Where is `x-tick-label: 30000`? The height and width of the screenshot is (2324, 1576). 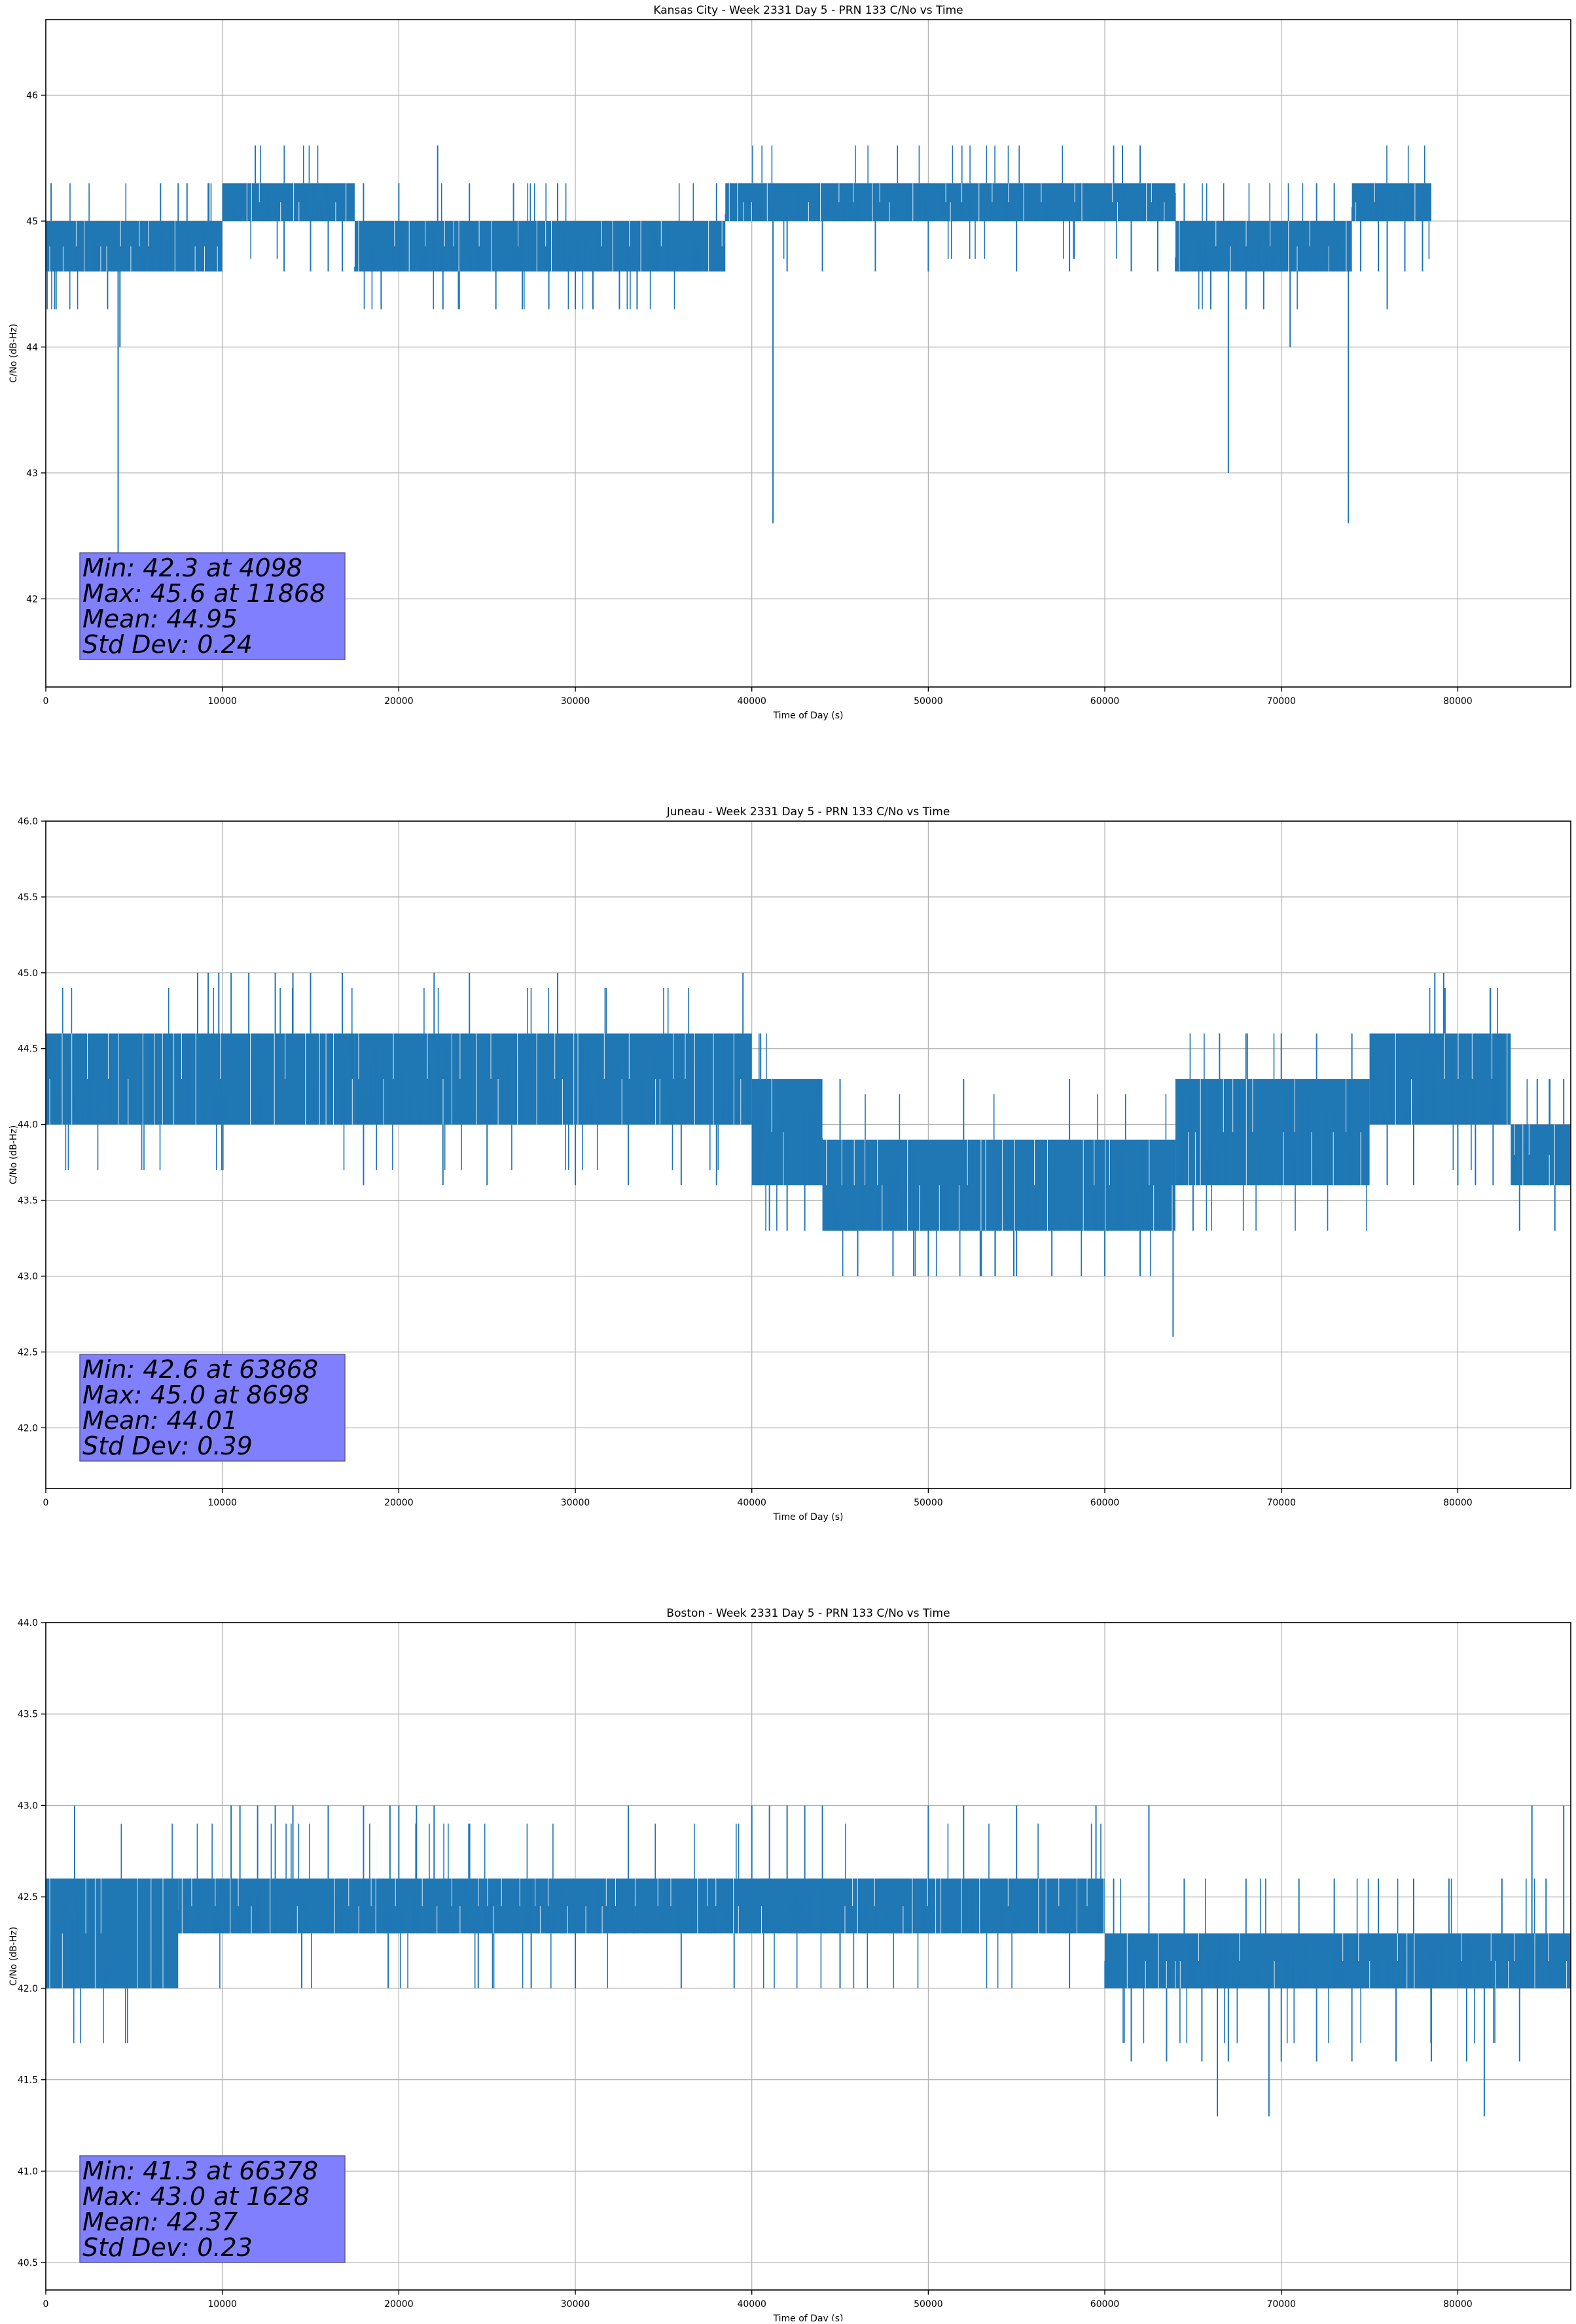 x-tick-label: 30000 is located at coordinates (575, 1503).